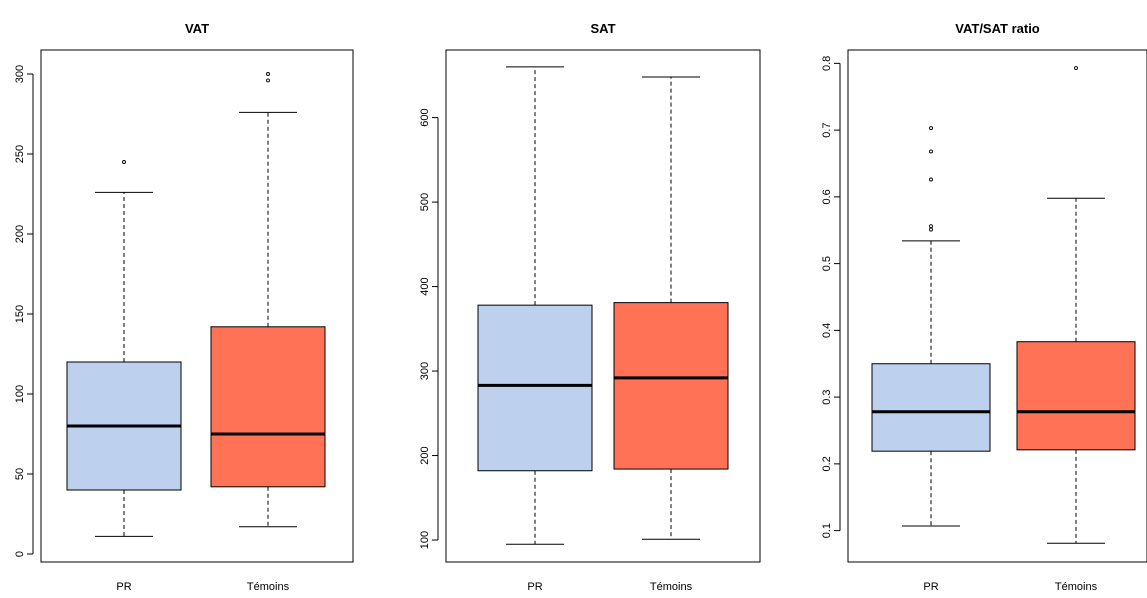 The height and width of the screenshot is (598, 1147). I want to click on y-tick-label: 0.3, so click(827, 396).